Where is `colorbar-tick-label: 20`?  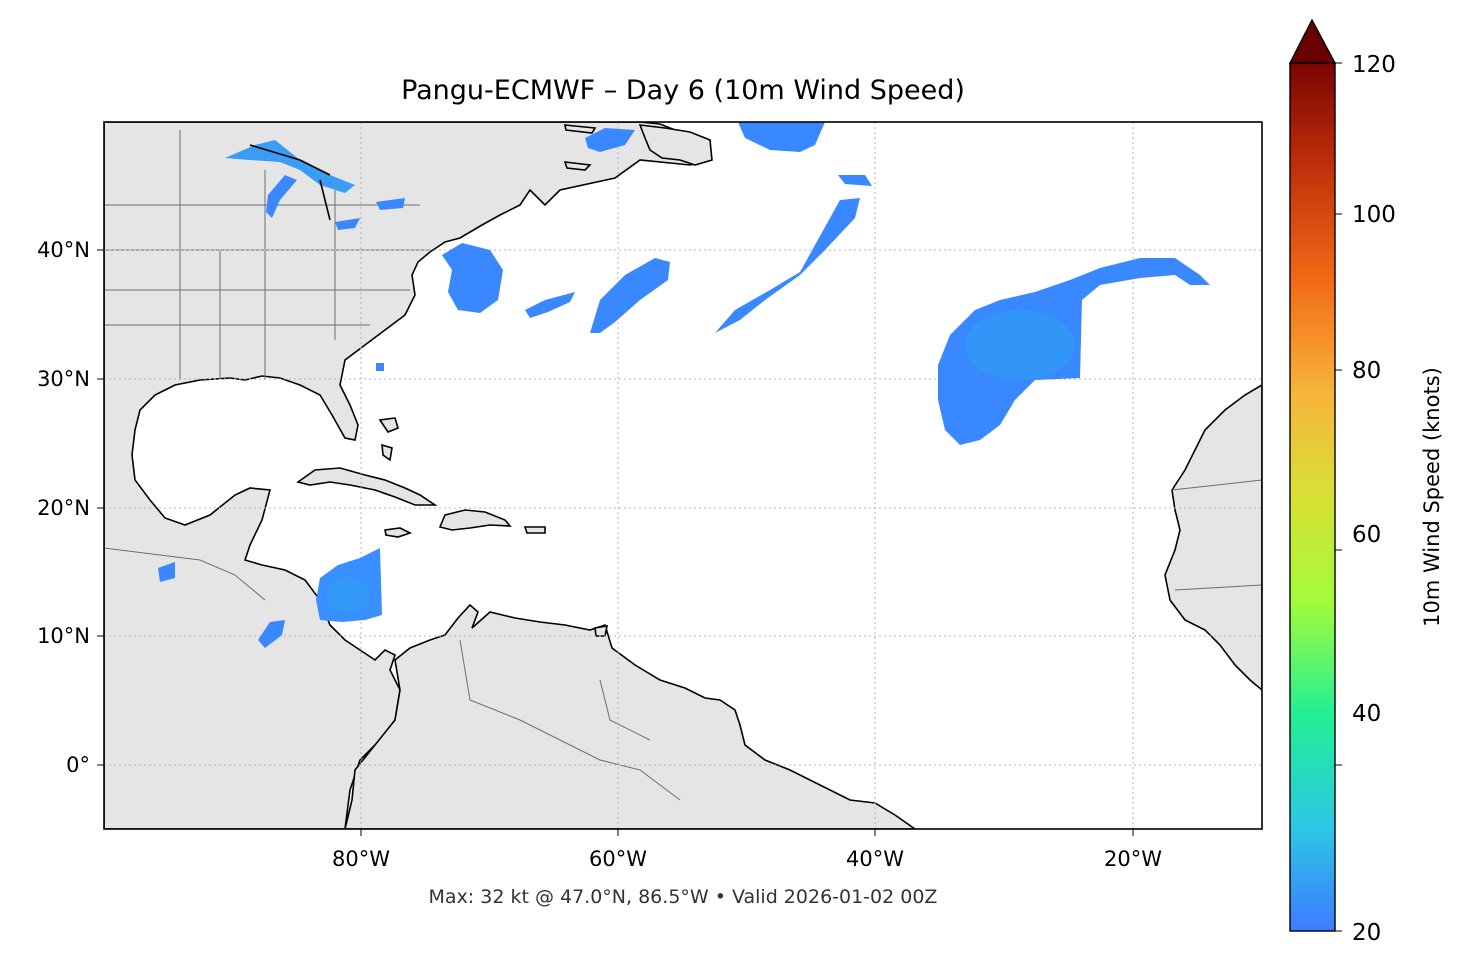 colorbar-tick-label: 20 is located at coordinates (1366, 933).